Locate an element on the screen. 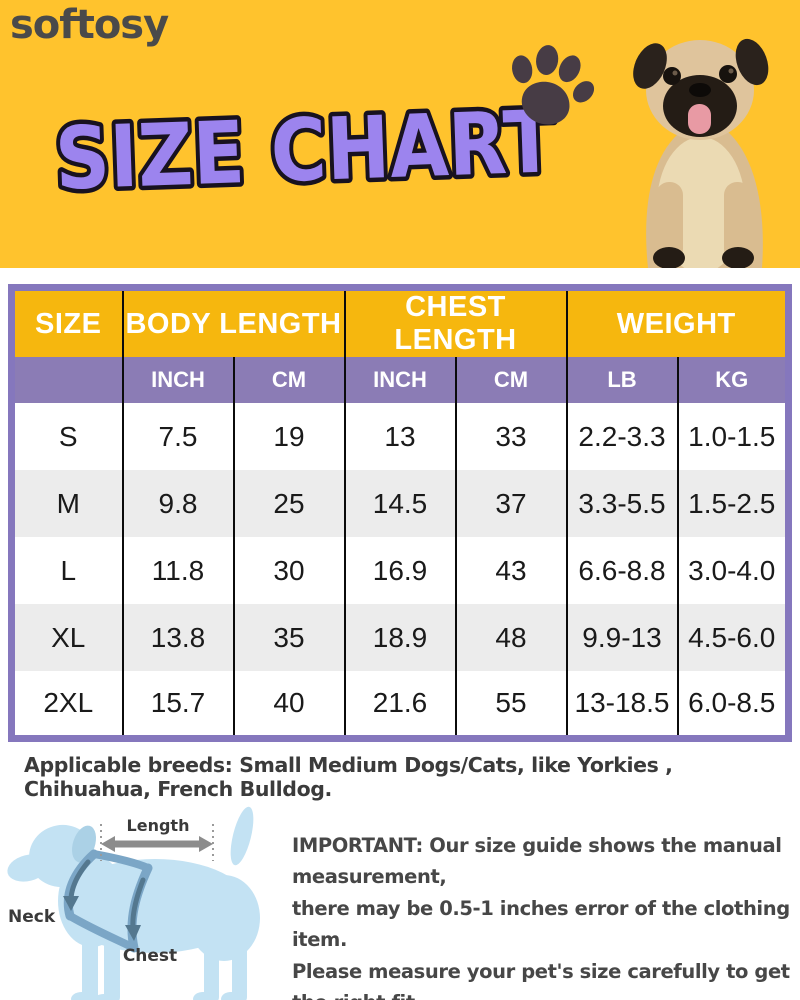 The width and height of the screenshot is (800, 1000). table-row-xl: XL 13.8 35 18.9 48 9.9-13 4.5-6.0 is located at coordinates (400, 637).